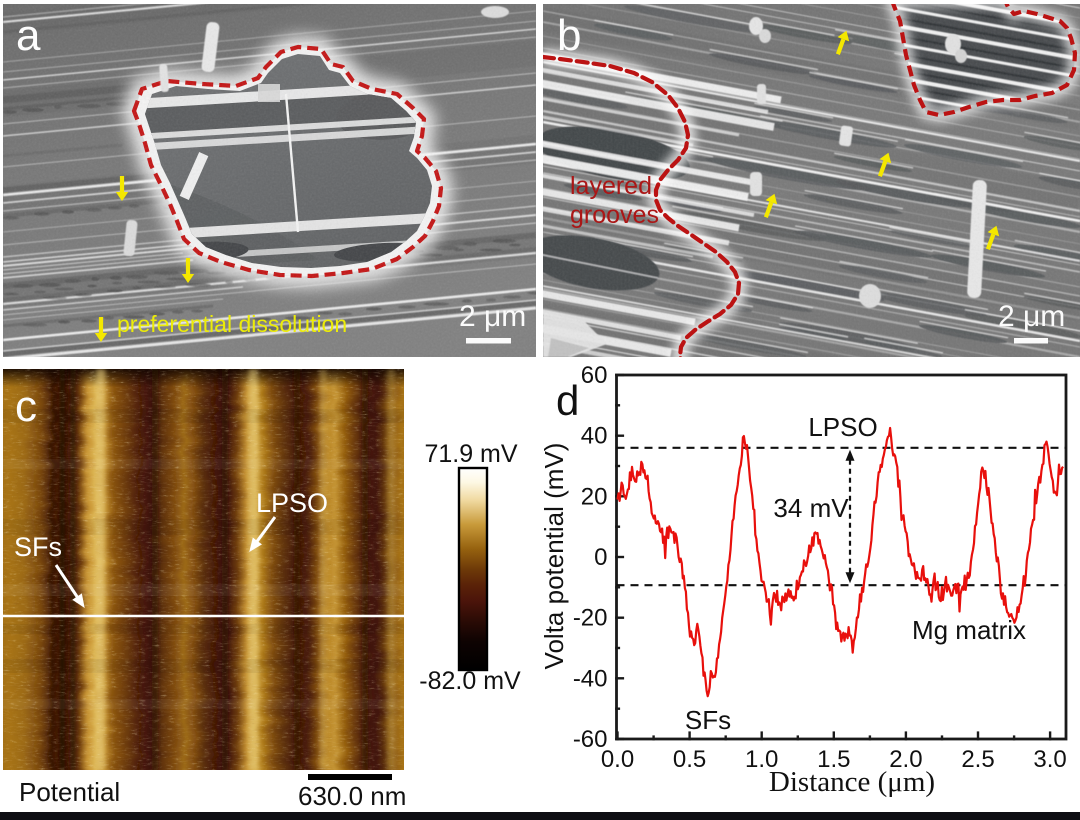 Image resolution: width=1080 pixels, height=820 pixels. Describe the element at coordinates (852, 782) in the screenshot. I see `svg-text: Distance (μm)` at that location.